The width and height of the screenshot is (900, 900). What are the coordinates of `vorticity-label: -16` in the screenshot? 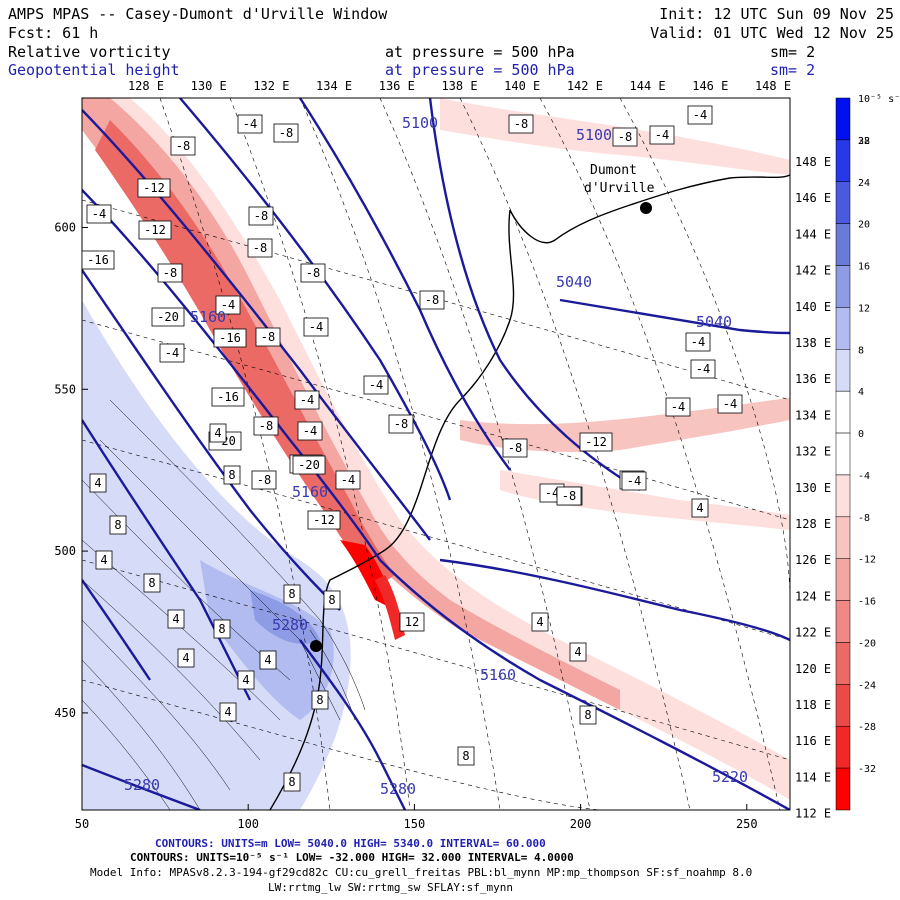 It's located at (228, 397).